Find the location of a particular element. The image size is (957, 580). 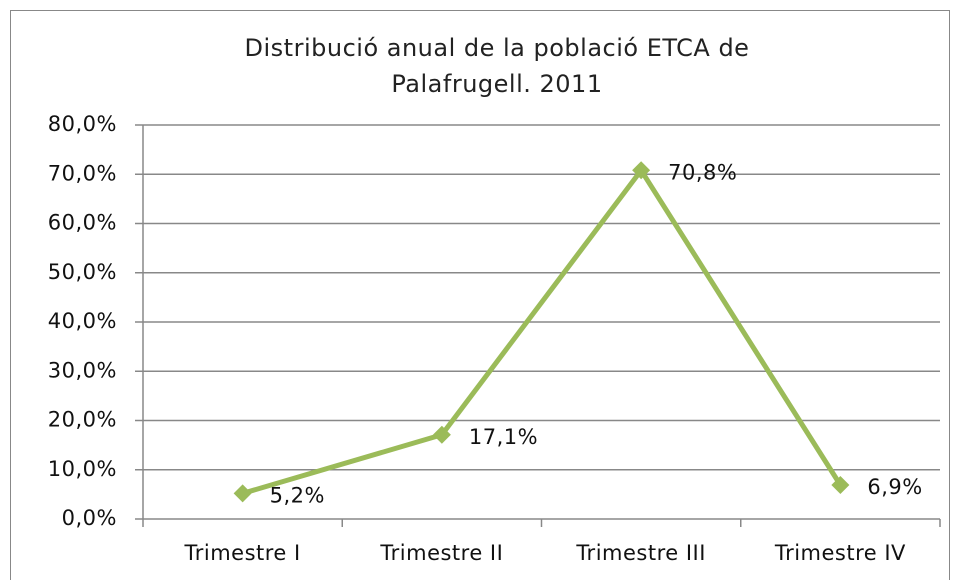

y-tick-label: 80,0% is located at coordinates (82, 124).